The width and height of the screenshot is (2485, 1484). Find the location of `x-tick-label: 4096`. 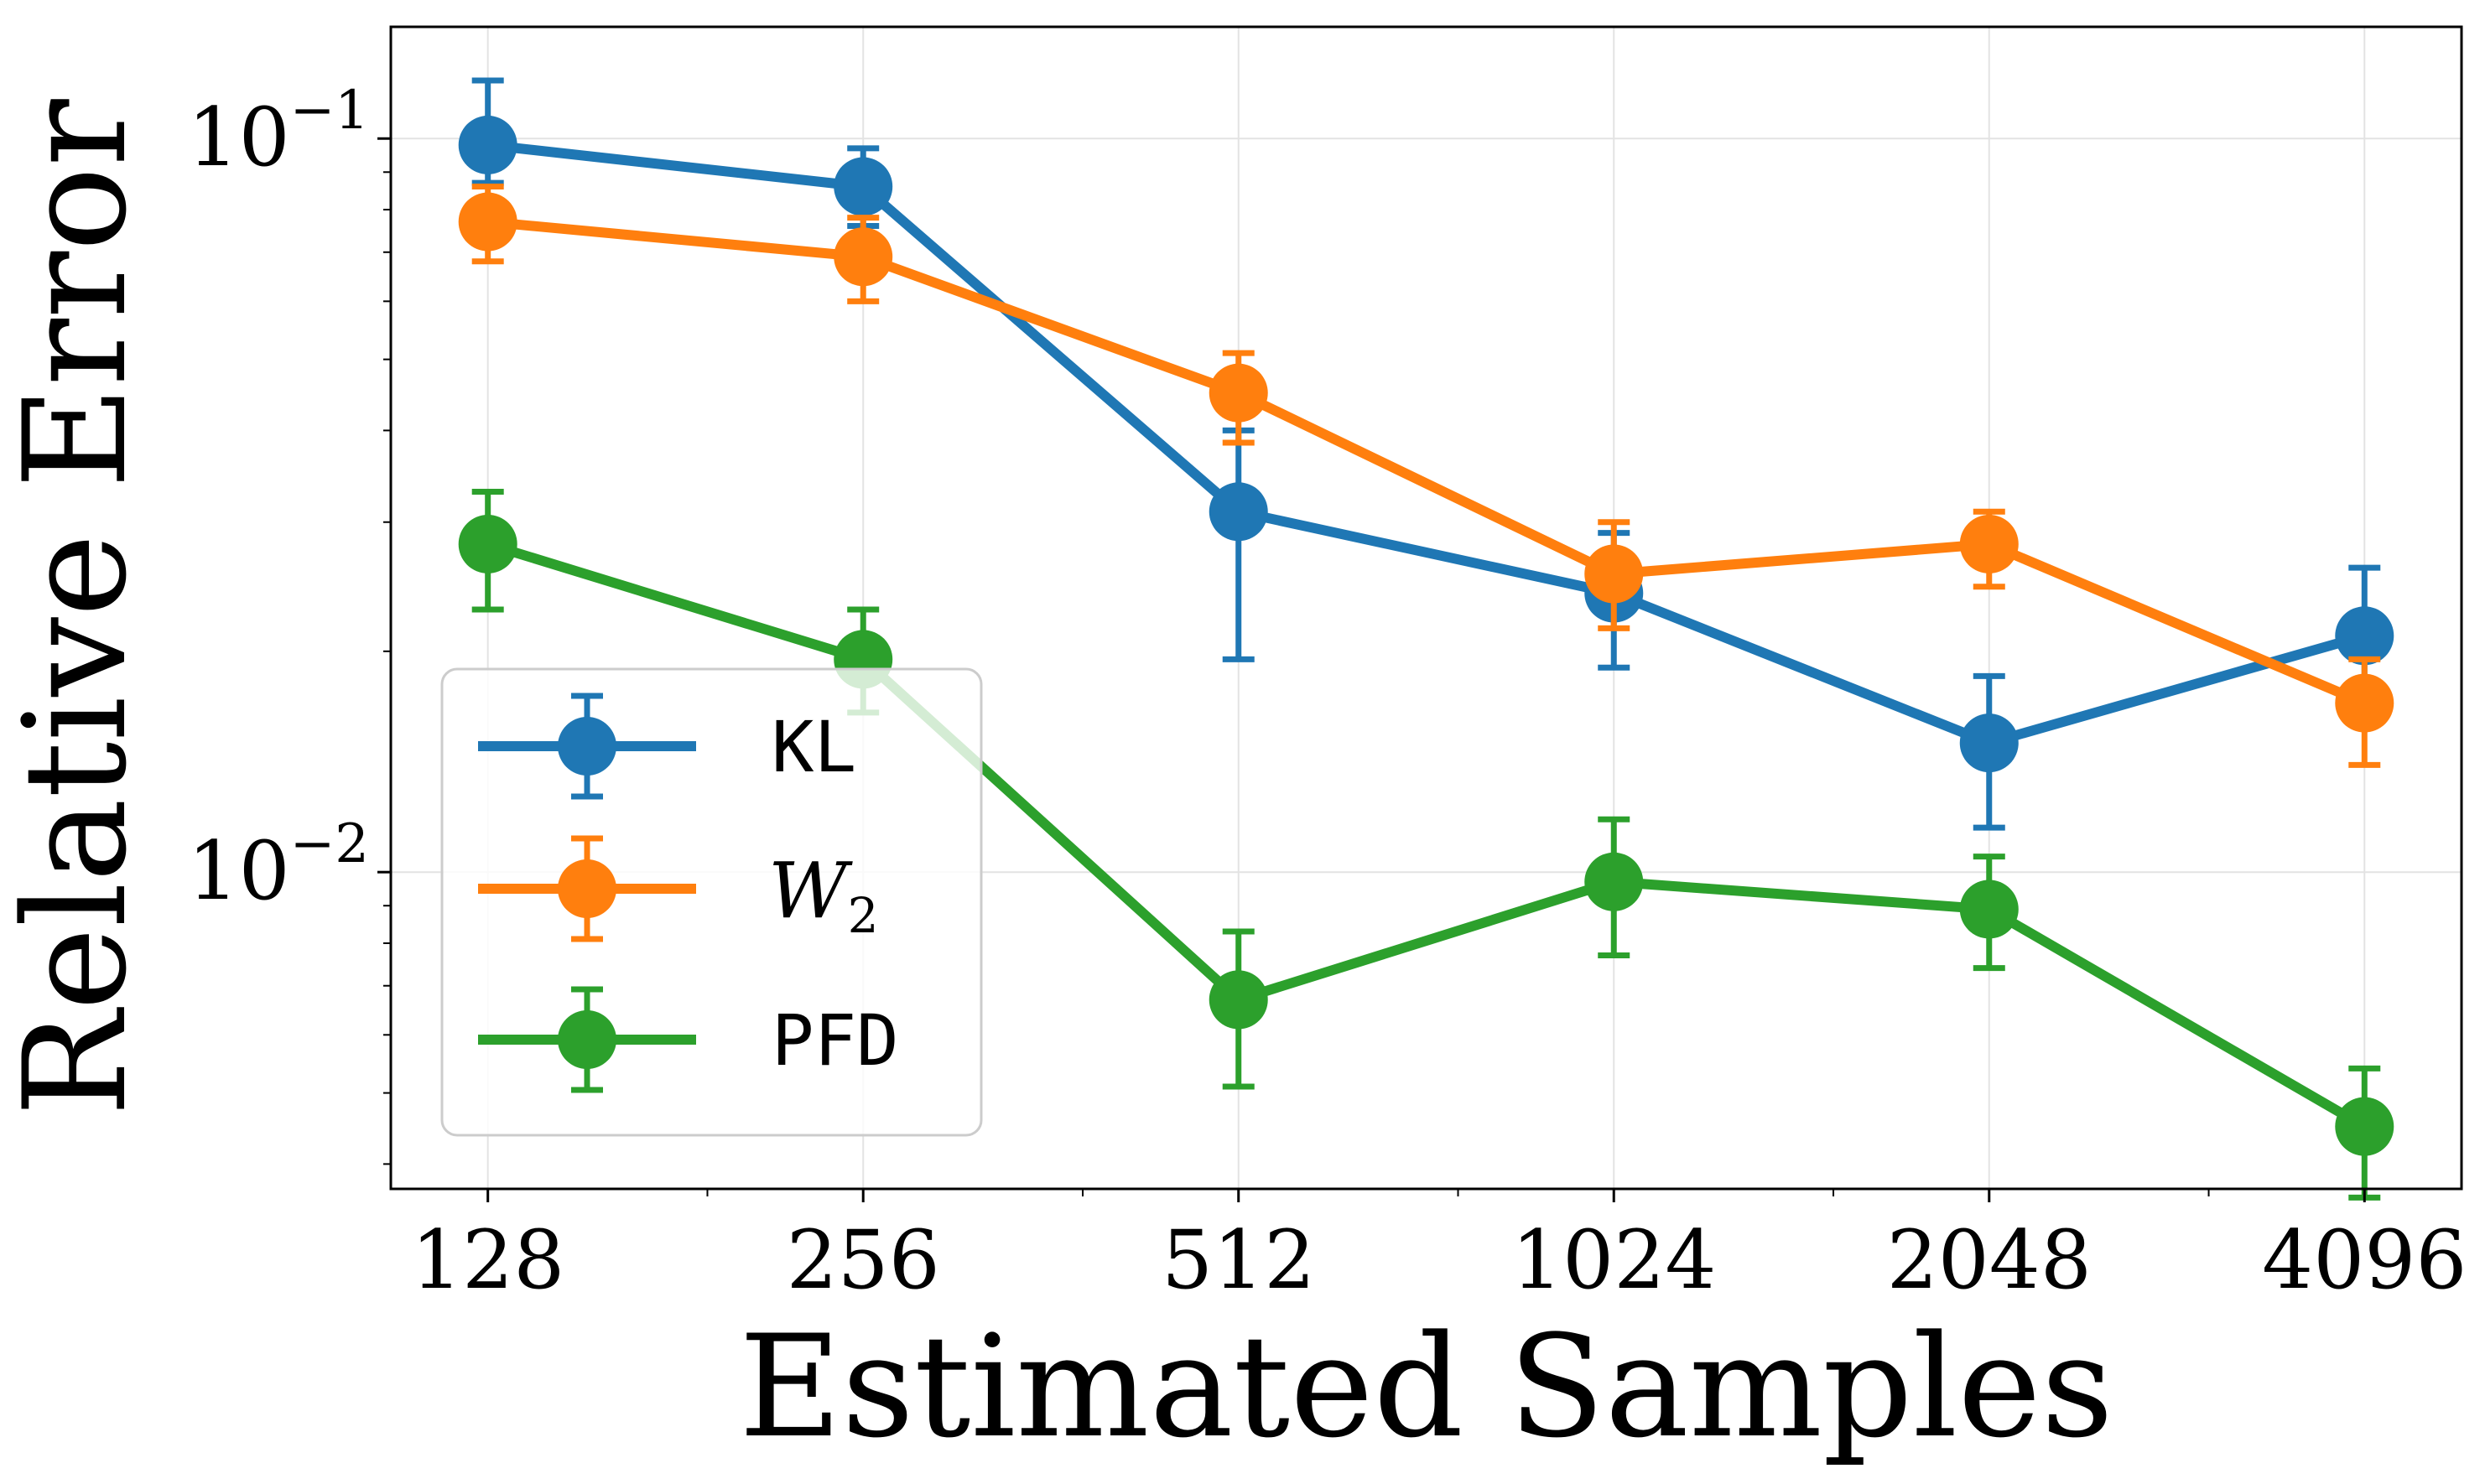

x-tick-label: 4096 is located at coordinates (2365, 1260).